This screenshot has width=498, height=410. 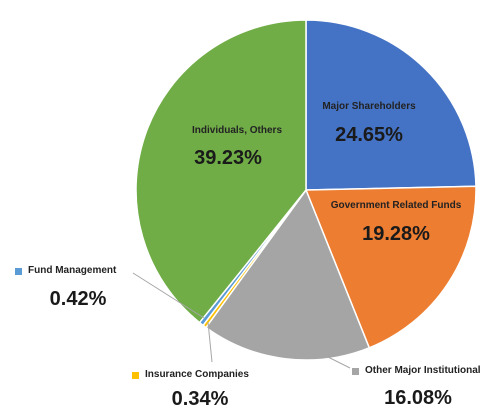 What do you see at coordinates (78, 299) in the screenshot?
I see `slice-value-label: 0.42%` at bounding box center [78, 299].